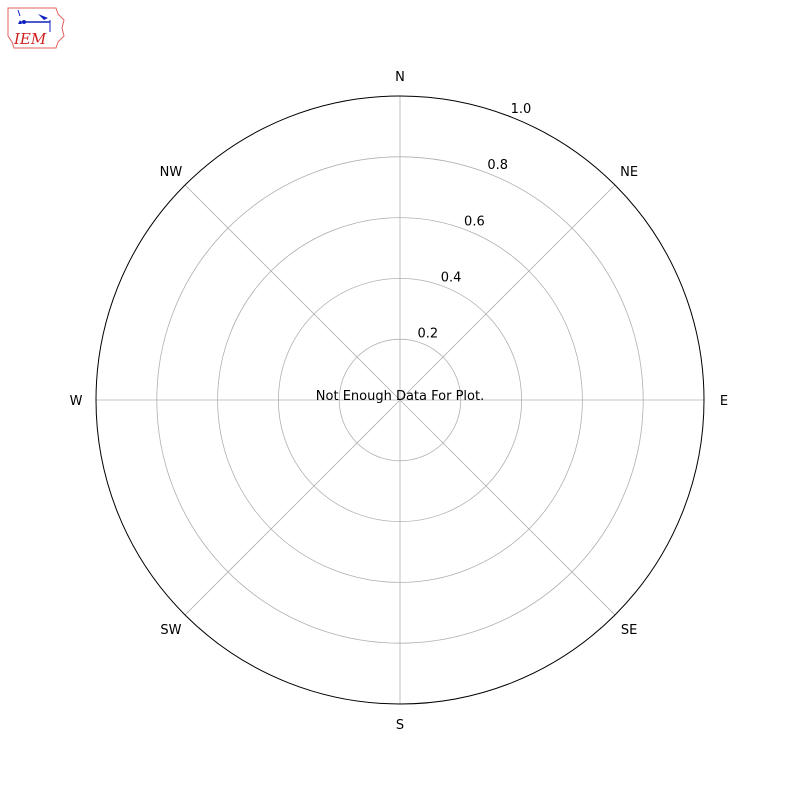 Image resolution: width=800 pixels, height=800 pixels. Describe the element at coordinates (428, 334) in the screenshot. I see `r-tick-label: 0.2` at that location.